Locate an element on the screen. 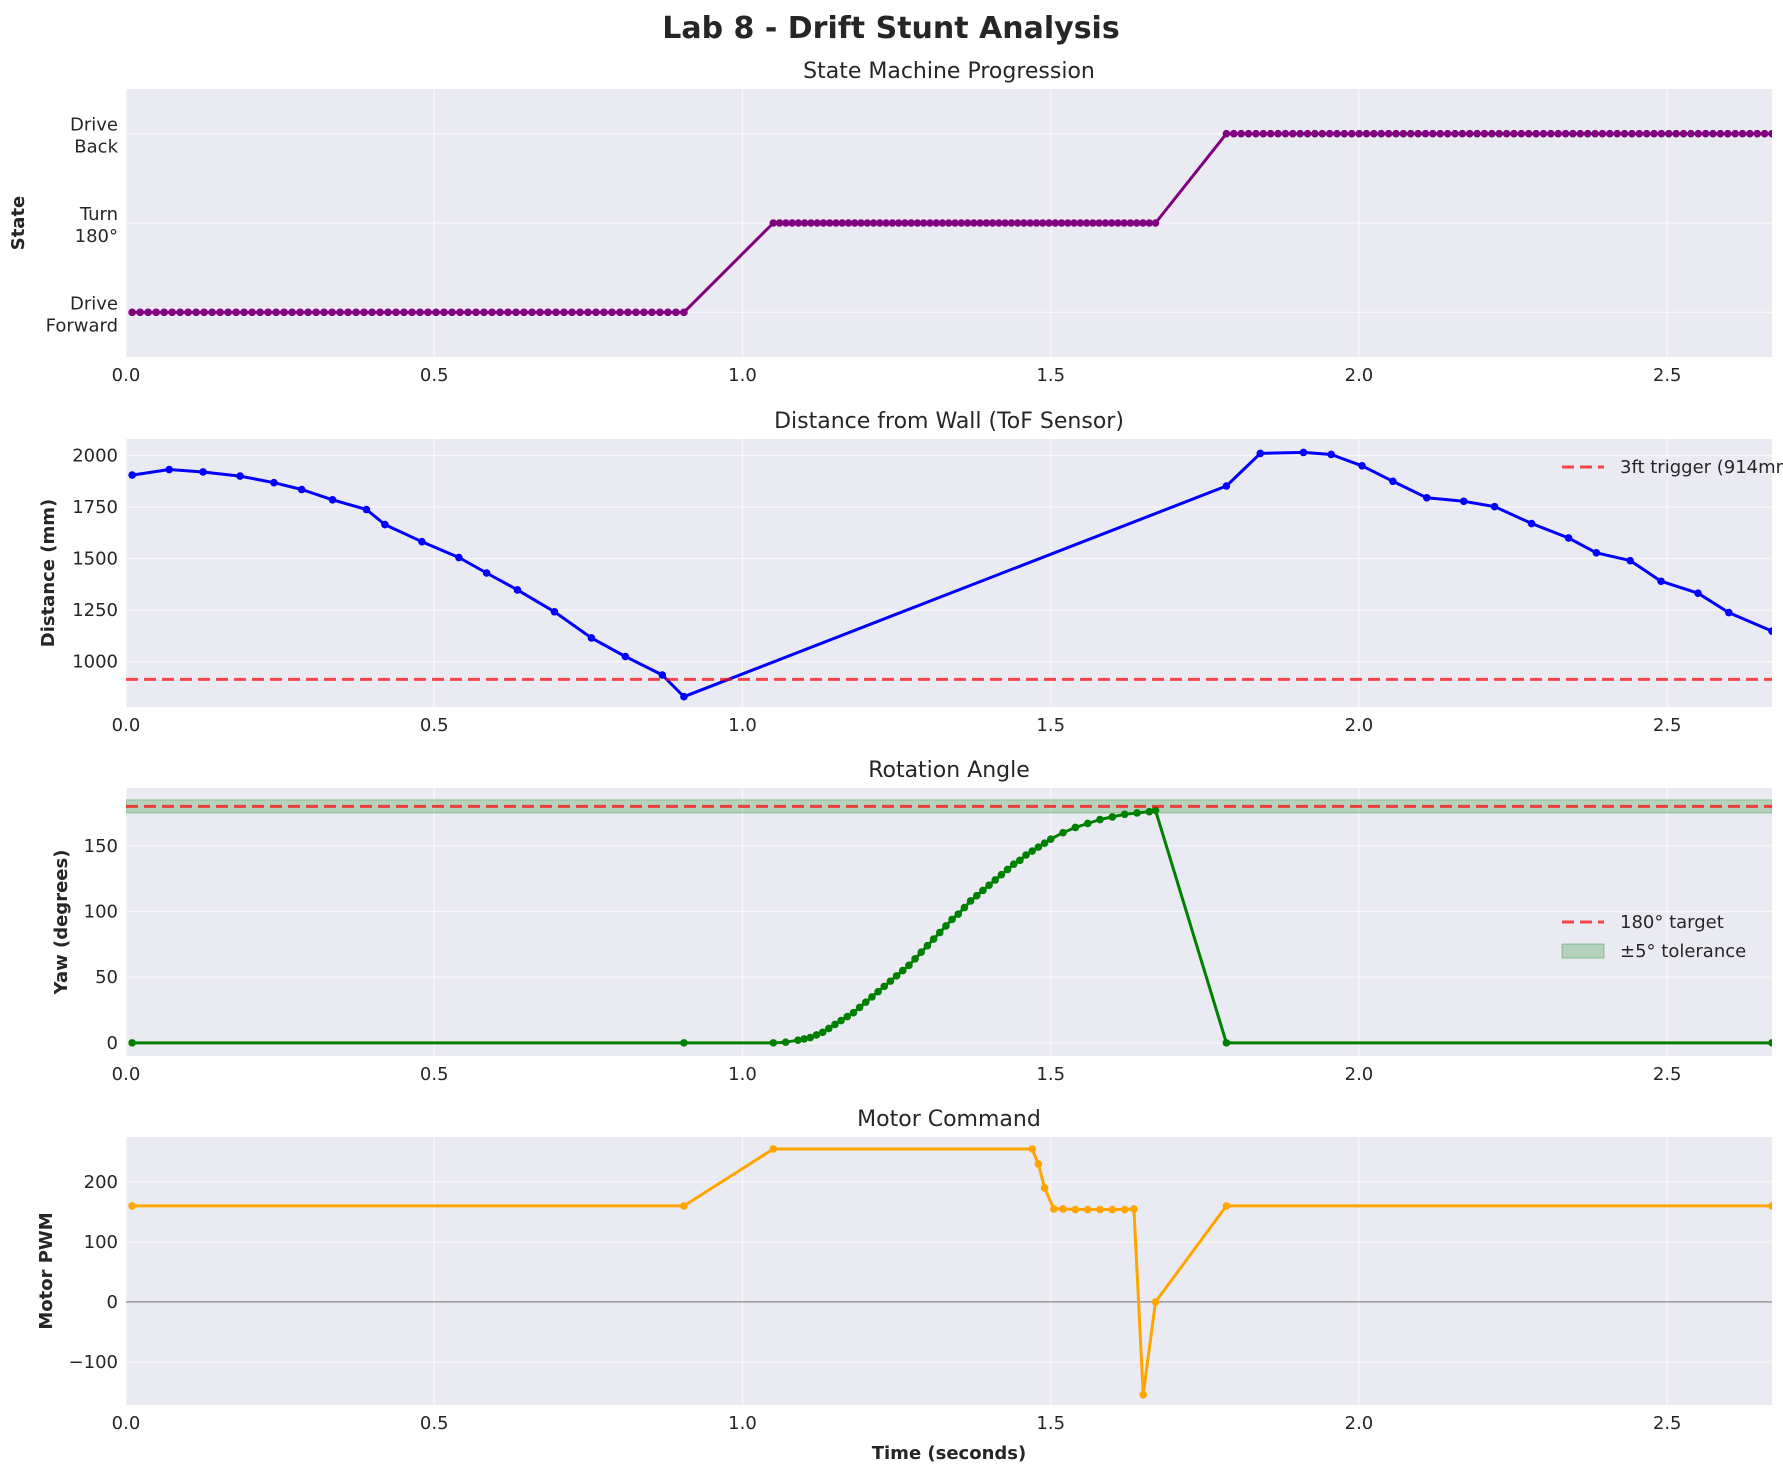 This screenshot has width=1783, height=1473. y-axis-label: Distance (mm) is located at coordinates (48, 573).